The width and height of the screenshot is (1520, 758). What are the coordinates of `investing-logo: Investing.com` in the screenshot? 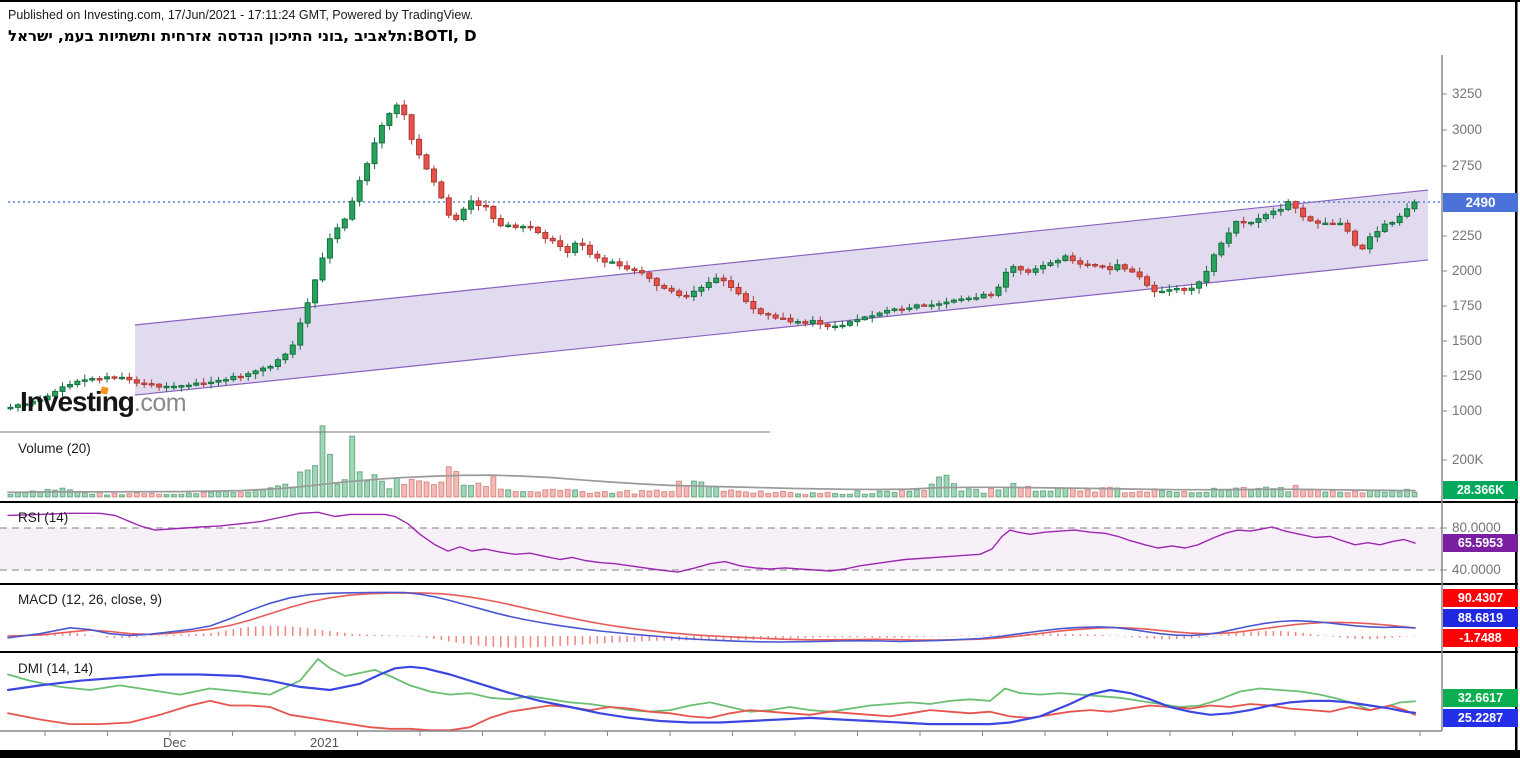 It's located at (103, 403).